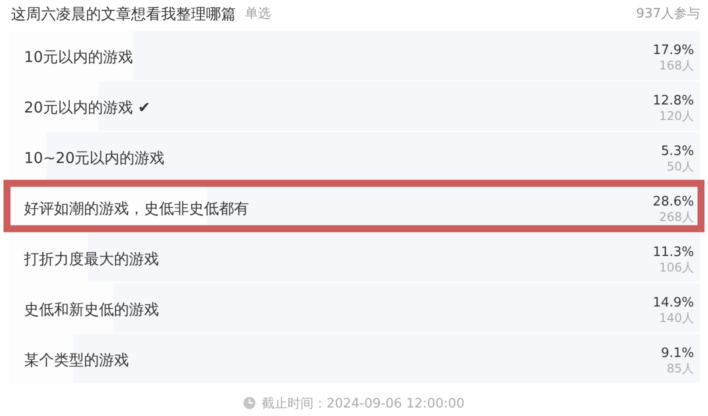 This screenshot has height=416, width=708. Describe the element at coordinates (676, 116) in the screenshot. I see `annotation: 120人` at that location.